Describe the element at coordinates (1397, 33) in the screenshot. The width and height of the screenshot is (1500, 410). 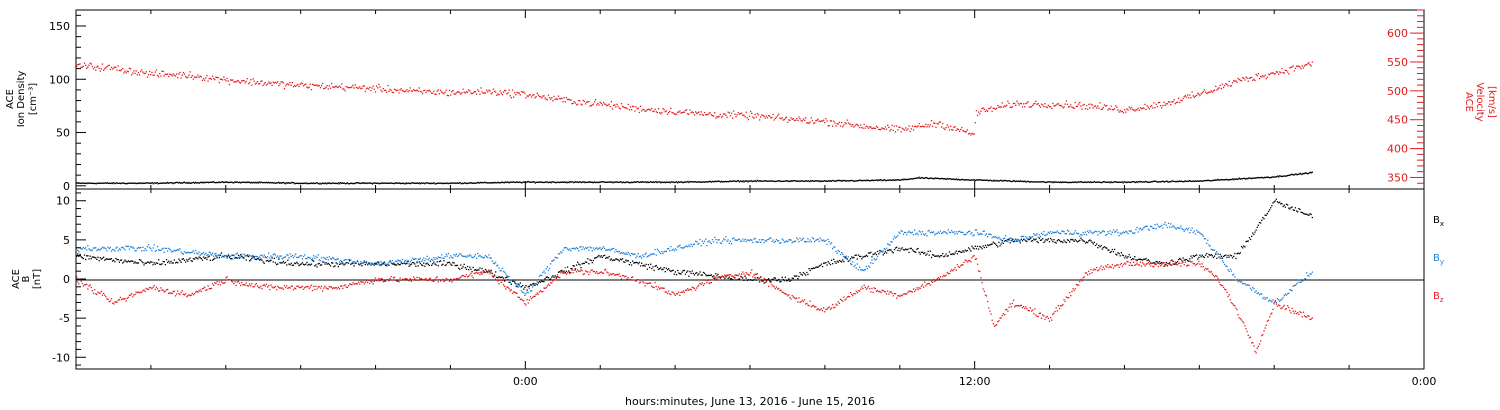
I see `velocity-tick-label: 600` at that location.